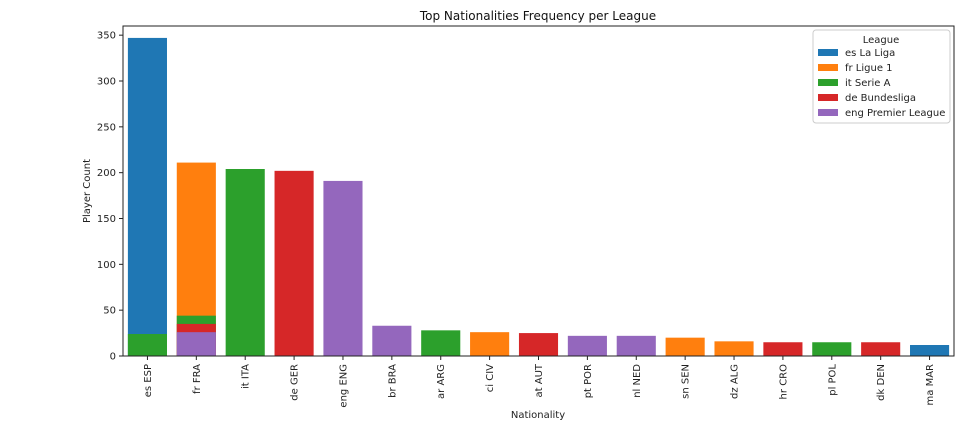 This screenshot has height=437, width=974. I want to click on x-tick-label: ma MAR, so click(930, 385).